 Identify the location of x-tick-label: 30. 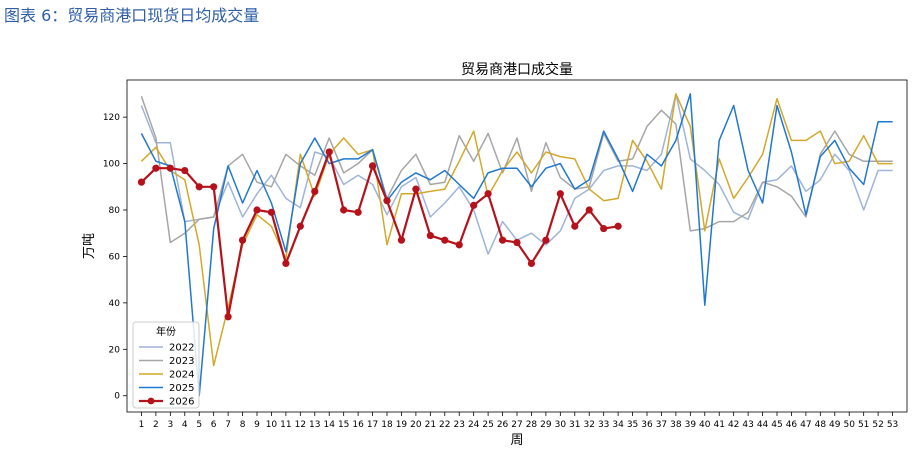
(561, 425).